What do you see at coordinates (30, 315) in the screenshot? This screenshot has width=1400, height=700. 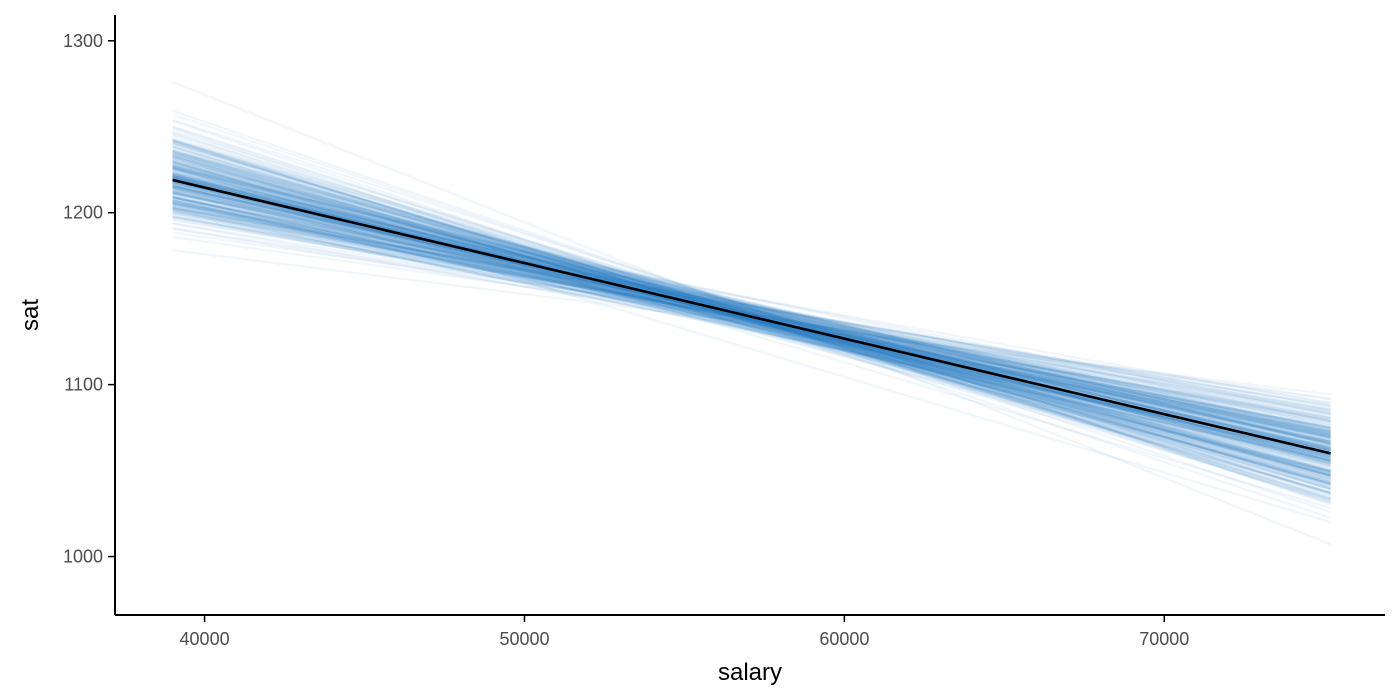 I see `y-axis-title: sat` at bounding box center [30, 315].